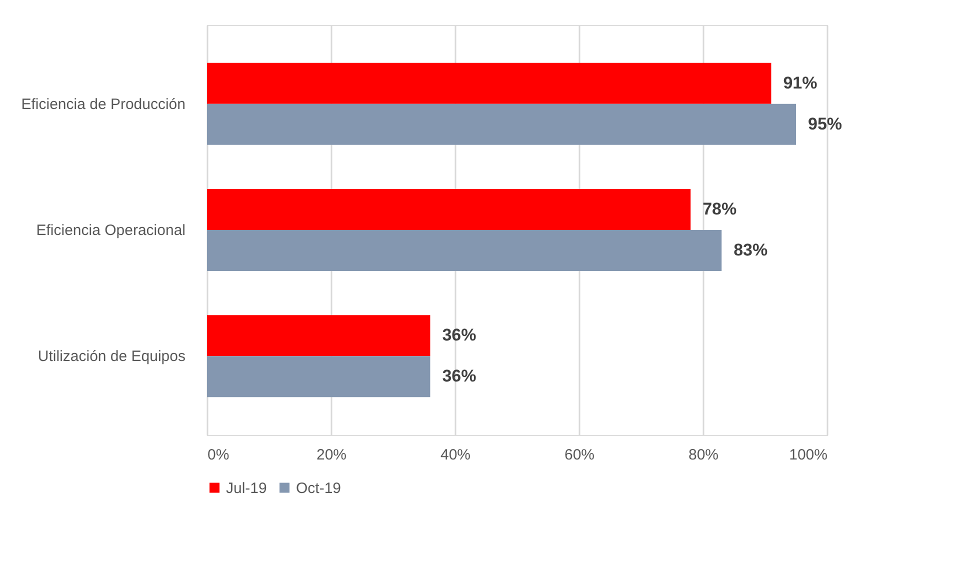 Image resolution: width=963 pixels, height=578 pixels. Describe the element at coordinates (246, 488) in the screenshot. I see `legend-label: Jul-19` at that location.